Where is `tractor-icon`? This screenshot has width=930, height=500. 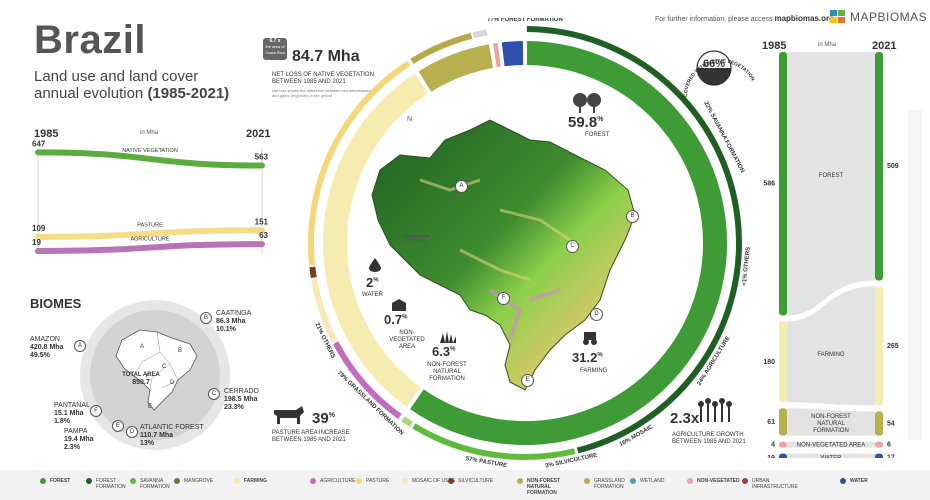 tractor-icon is located at coordinates (590, 338).